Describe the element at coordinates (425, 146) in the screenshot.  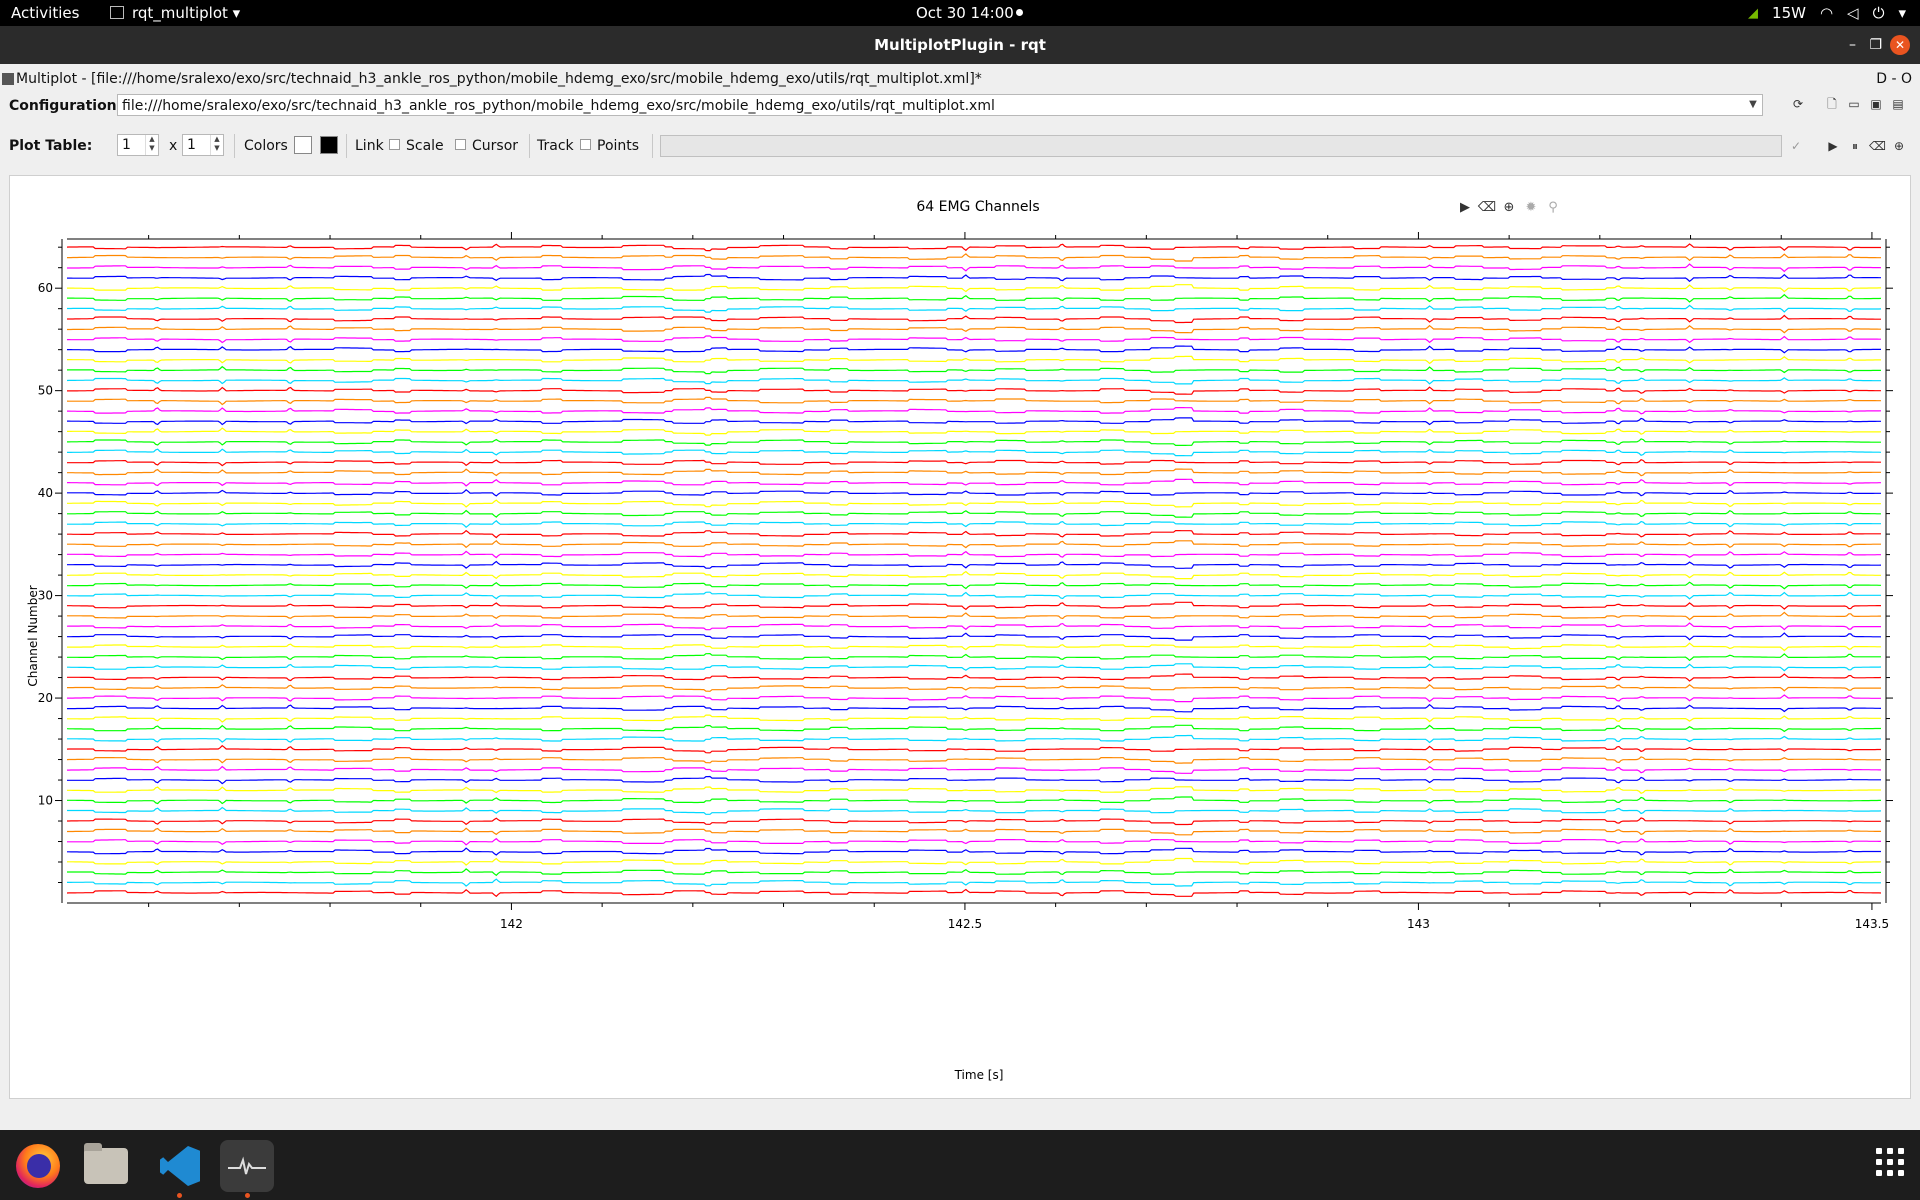
I see `scale-label: Scale` at that location.